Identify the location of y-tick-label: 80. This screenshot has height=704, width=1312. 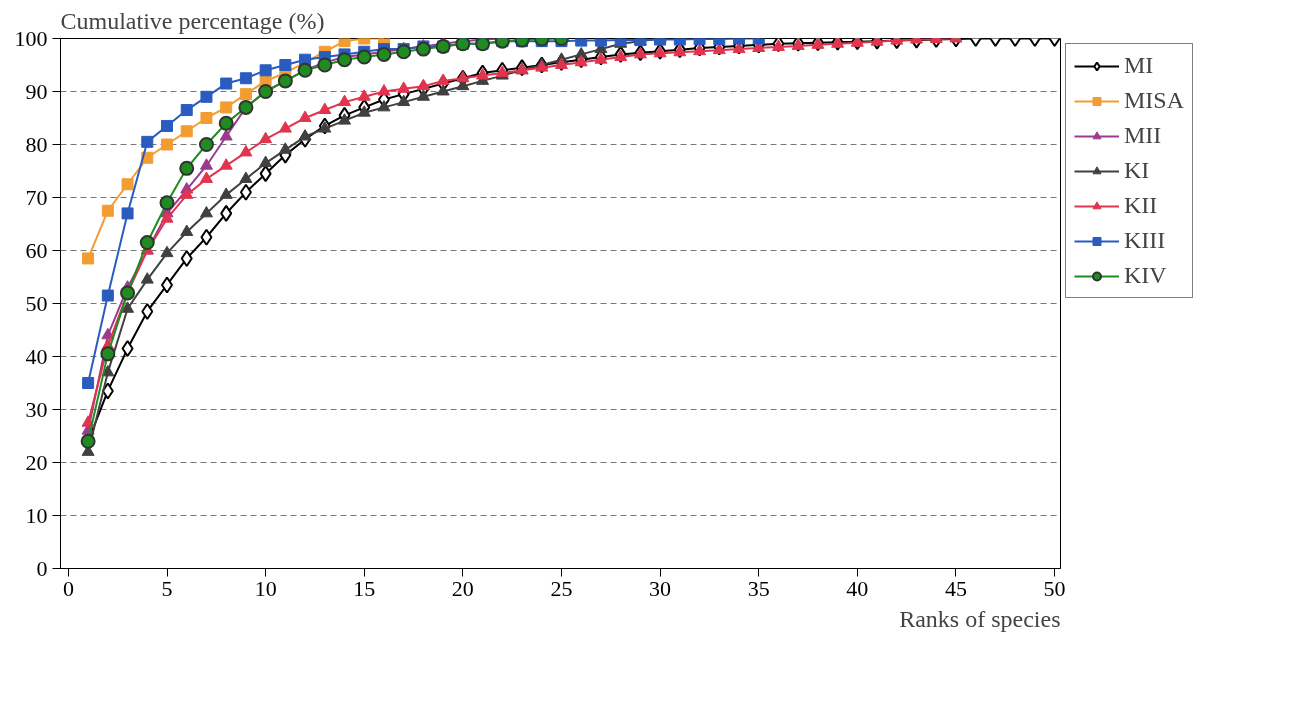
(36, 144).